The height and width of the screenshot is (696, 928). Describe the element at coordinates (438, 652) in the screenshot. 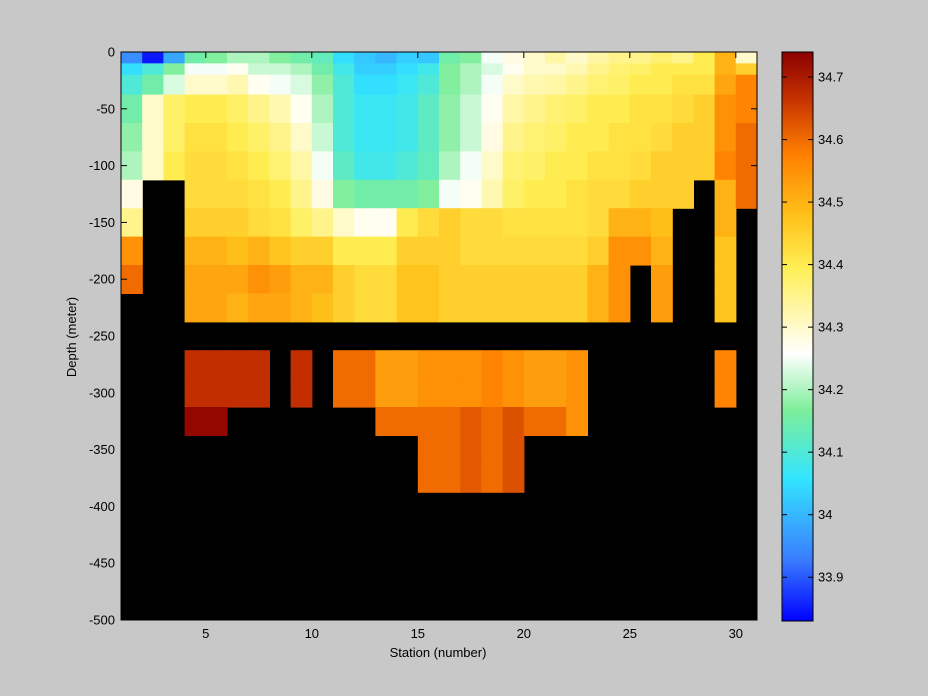

I see `x-axis-label: Station (number)` at that location.